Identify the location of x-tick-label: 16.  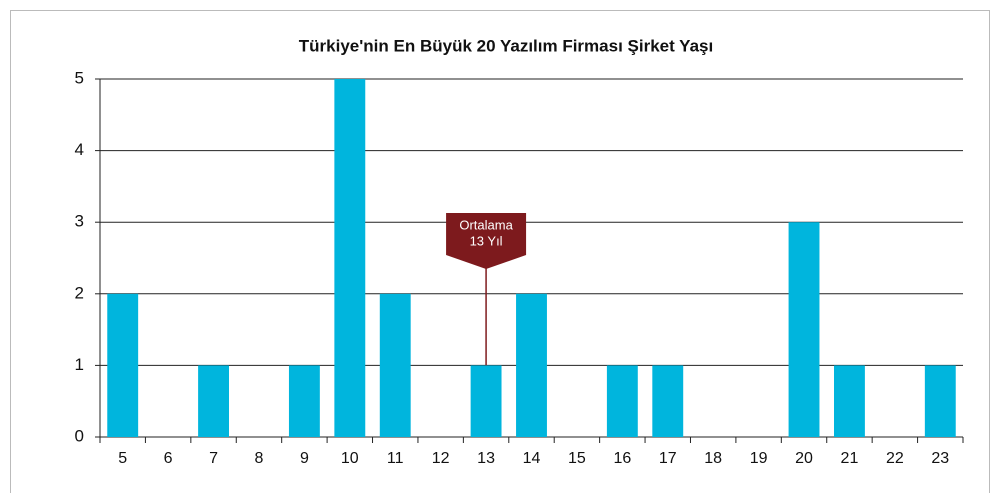
(622, 458).